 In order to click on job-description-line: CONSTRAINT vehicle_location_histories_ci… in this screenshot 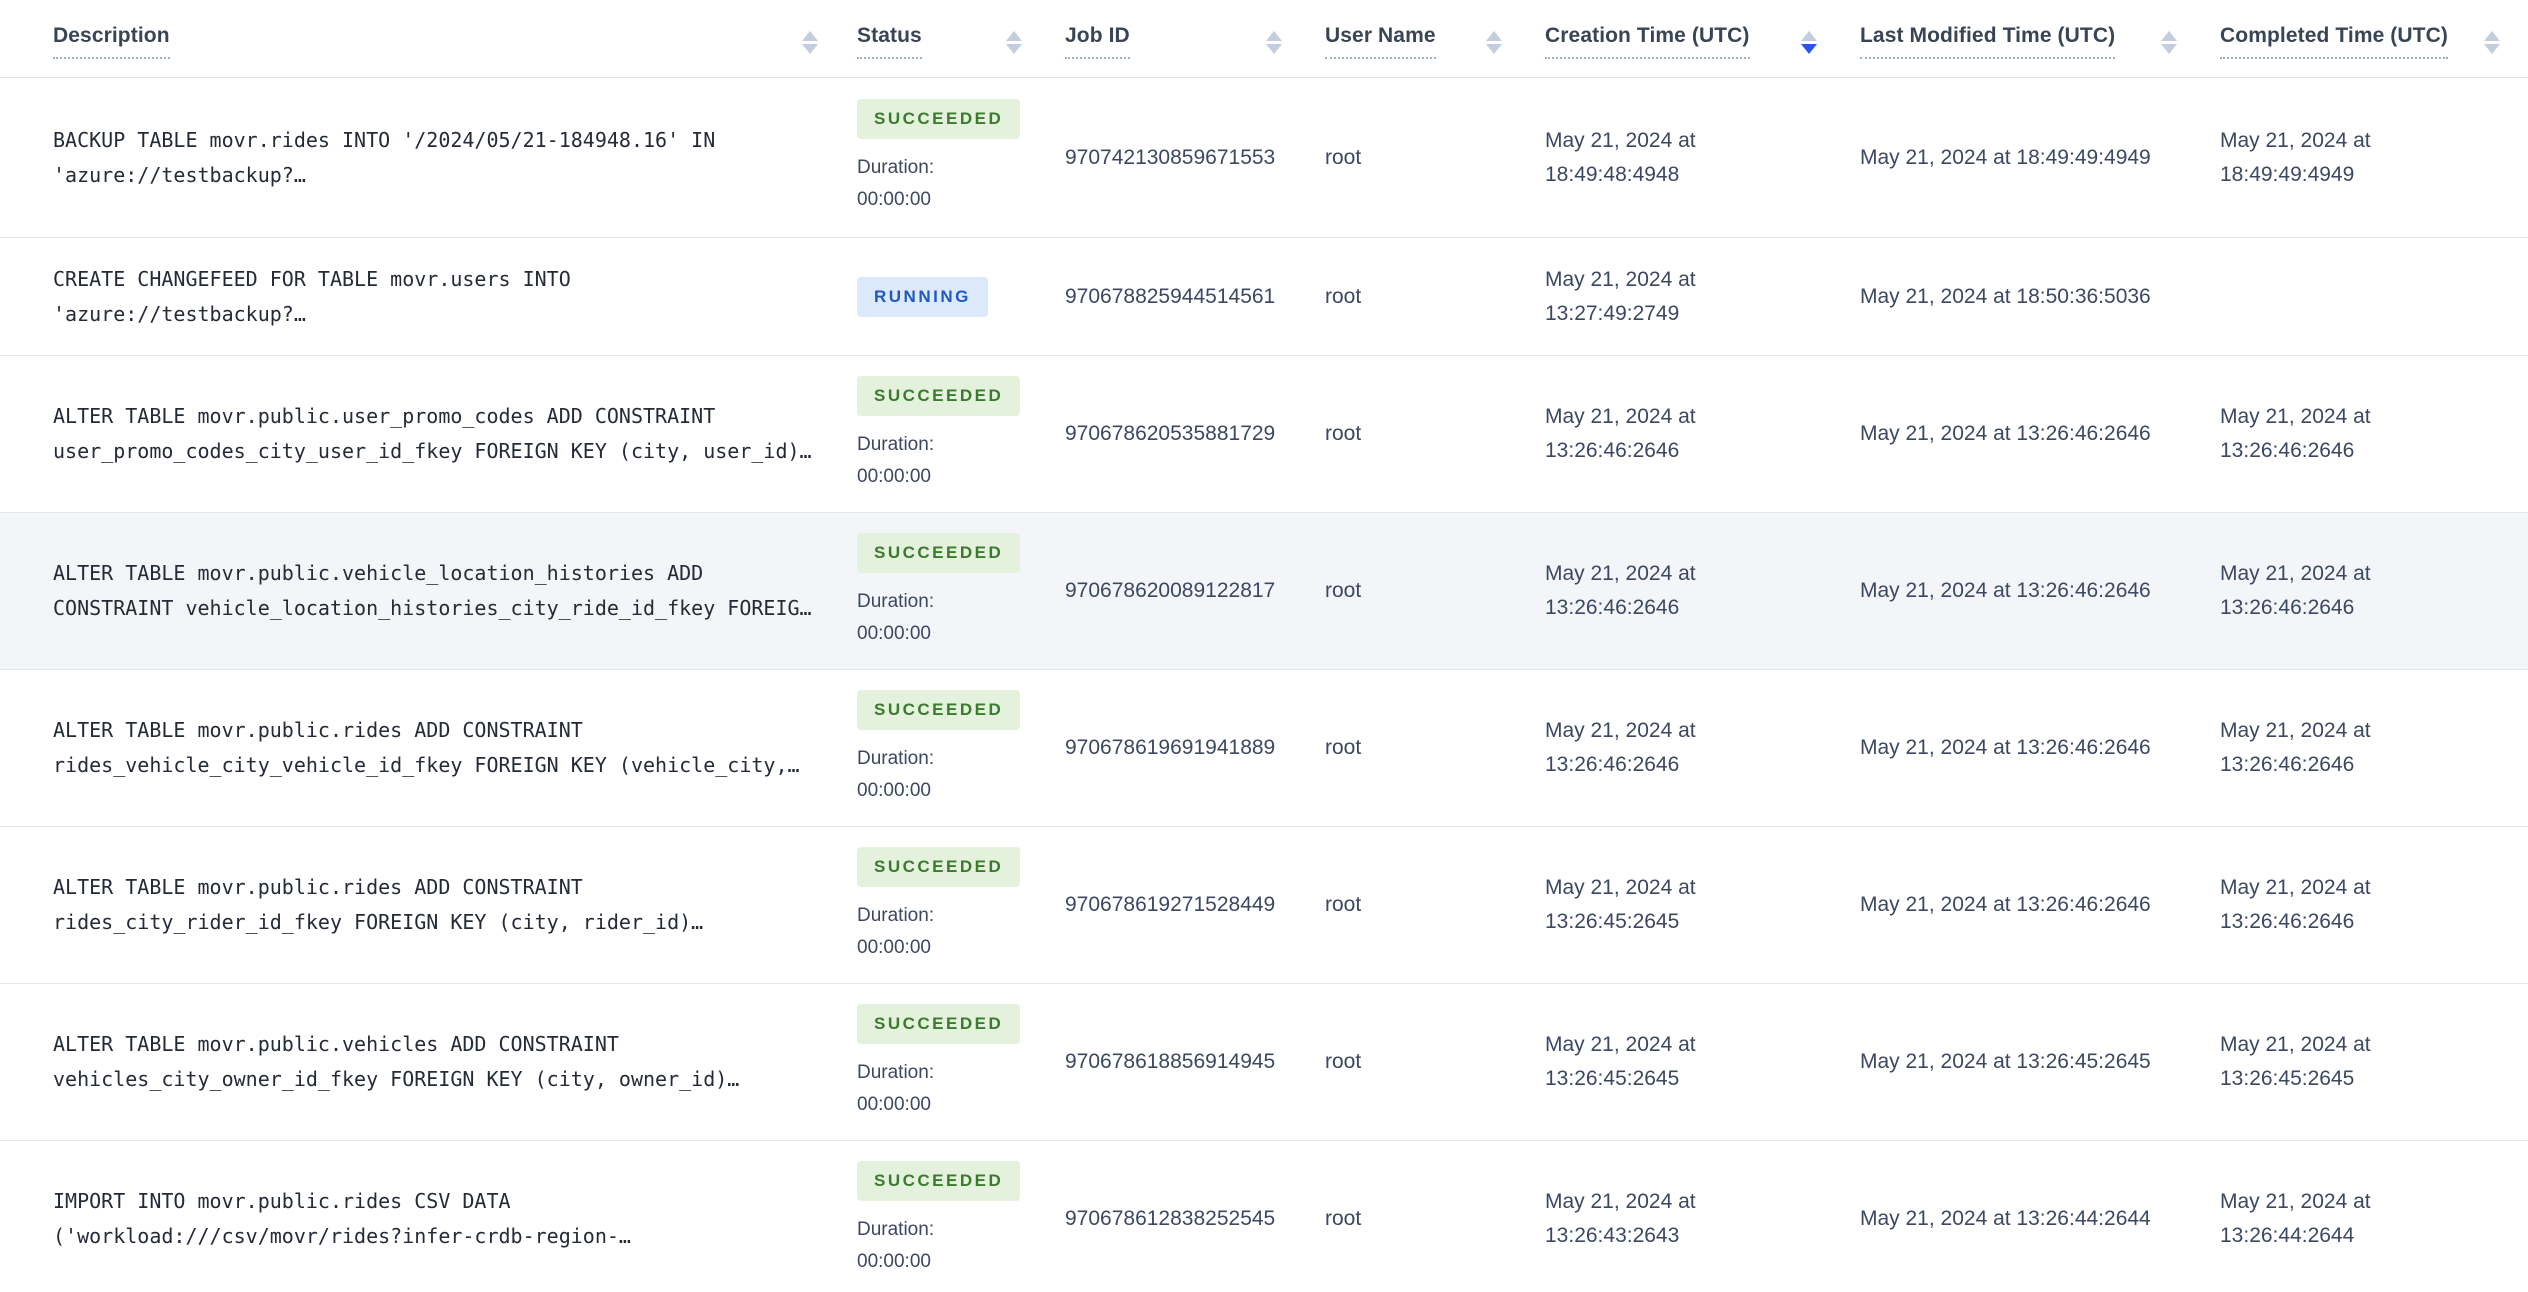, I will do `click(432, 608)`.